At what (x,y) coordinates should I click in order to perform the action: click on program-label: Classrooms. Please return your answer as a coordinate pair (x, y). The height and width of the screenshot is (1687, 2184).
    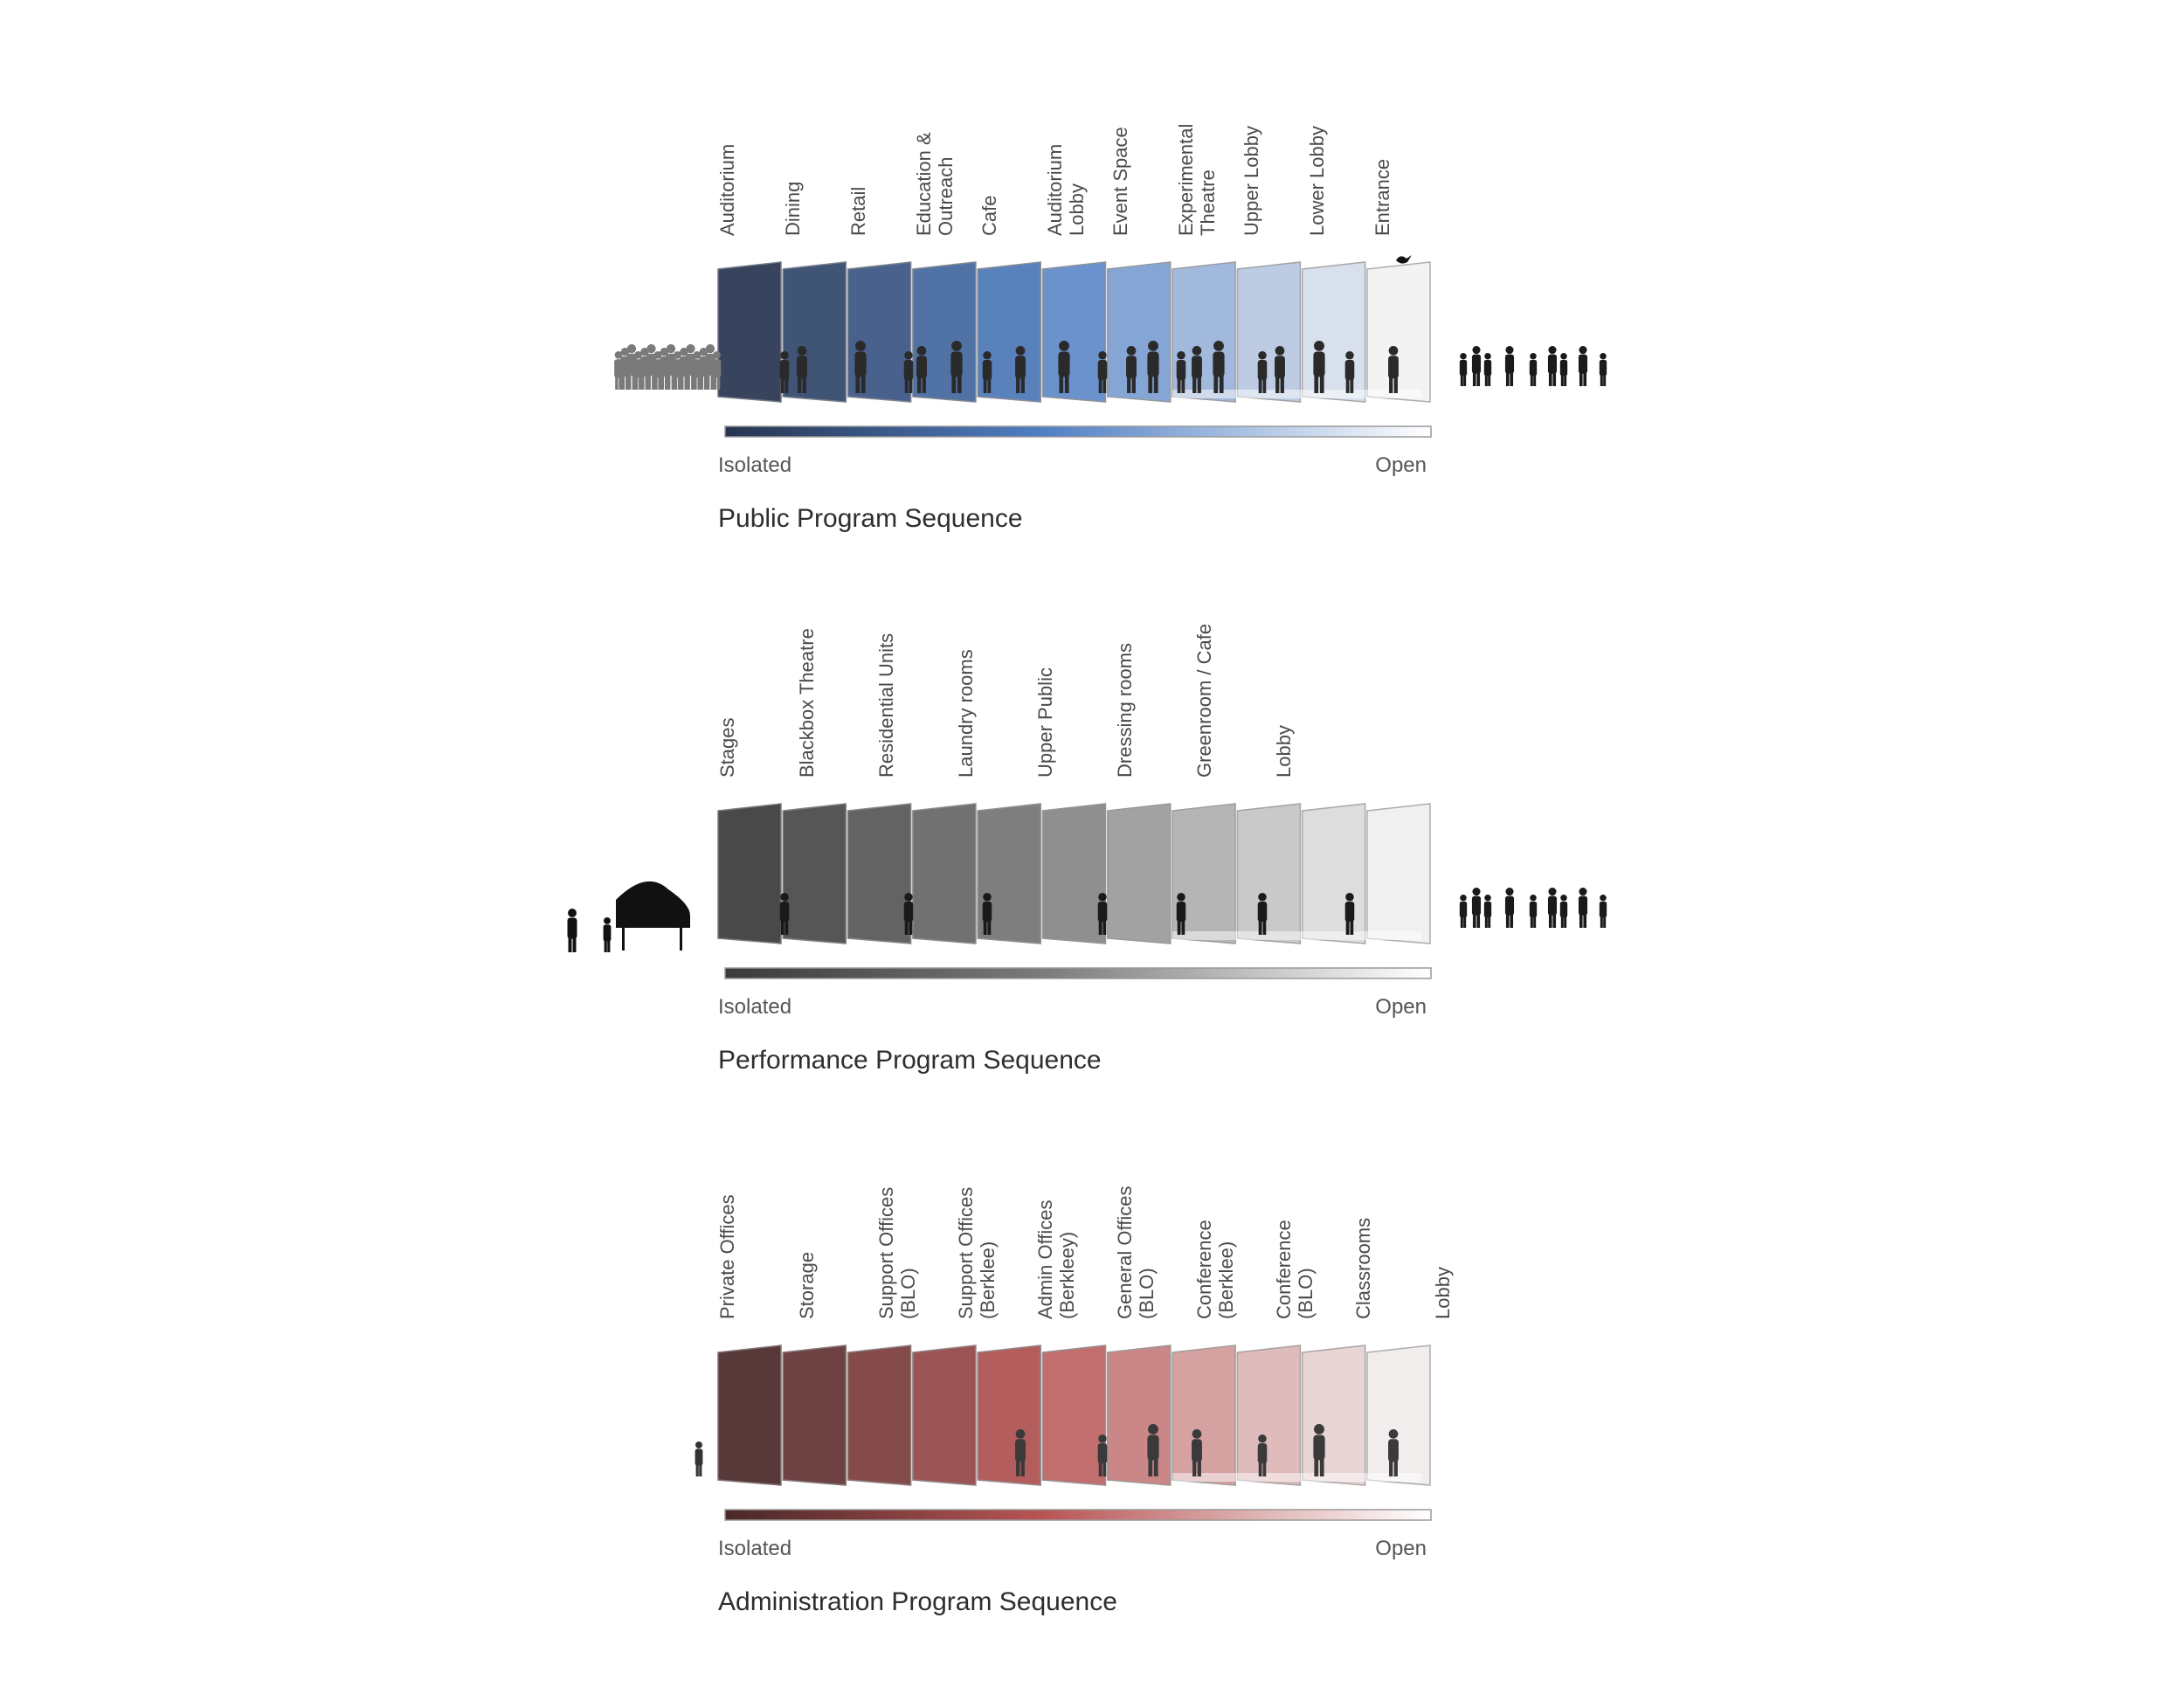
    Looking at the image, I should click on (1363, 1268).